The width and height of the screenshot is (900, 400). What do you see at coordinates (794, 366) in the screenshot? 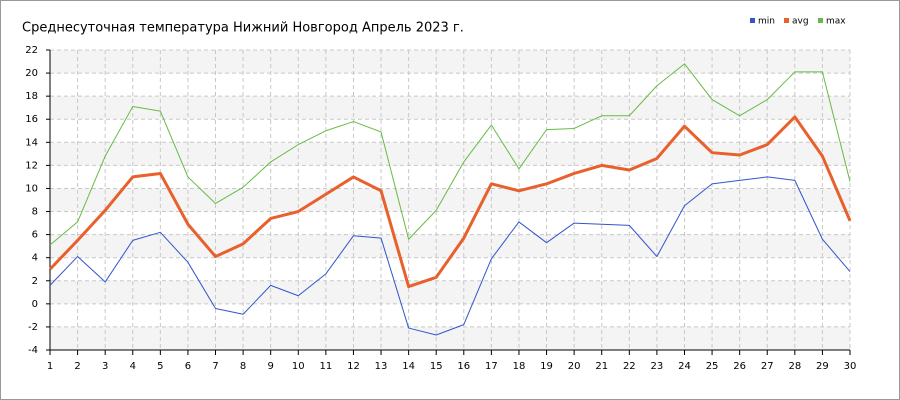
I see `x-tick-label: 28` at bounding box center [794, 366].